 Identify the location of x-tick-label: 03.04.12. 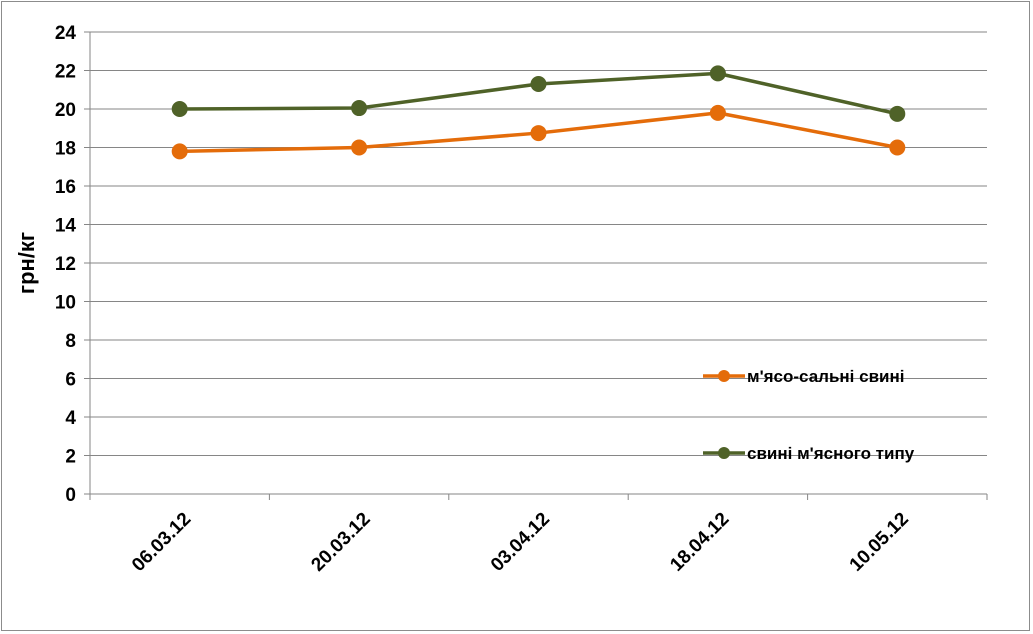
(520, 542).